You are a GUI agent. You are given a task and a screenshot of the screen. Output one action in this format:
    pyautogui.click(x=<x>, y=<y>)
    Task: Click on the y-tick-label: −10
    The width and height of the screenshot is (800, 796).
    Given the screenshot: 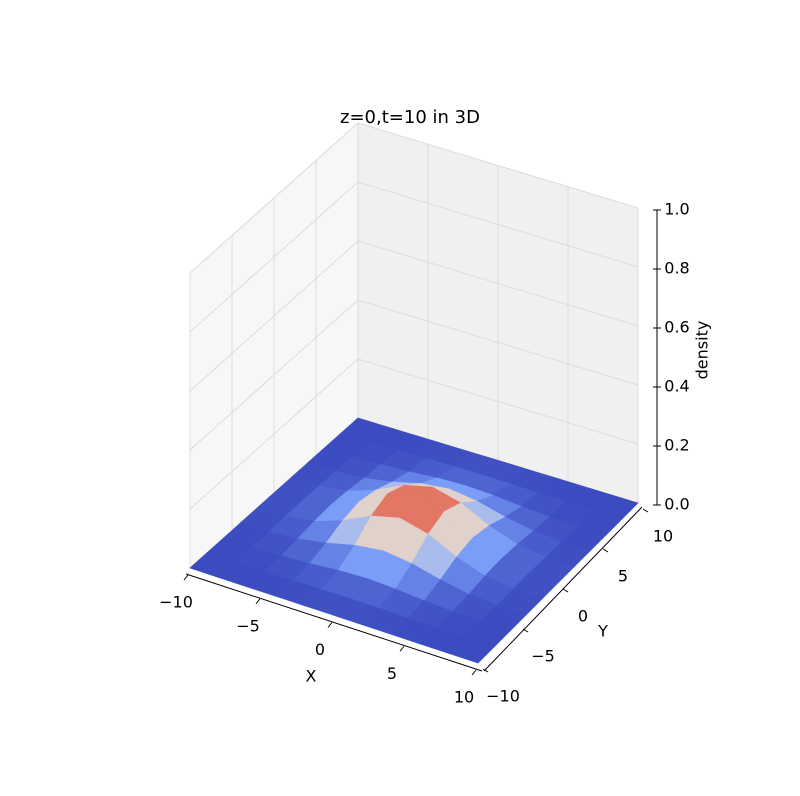 What is the action you would take?
    pyautogui.click(x=503, y=696)
    